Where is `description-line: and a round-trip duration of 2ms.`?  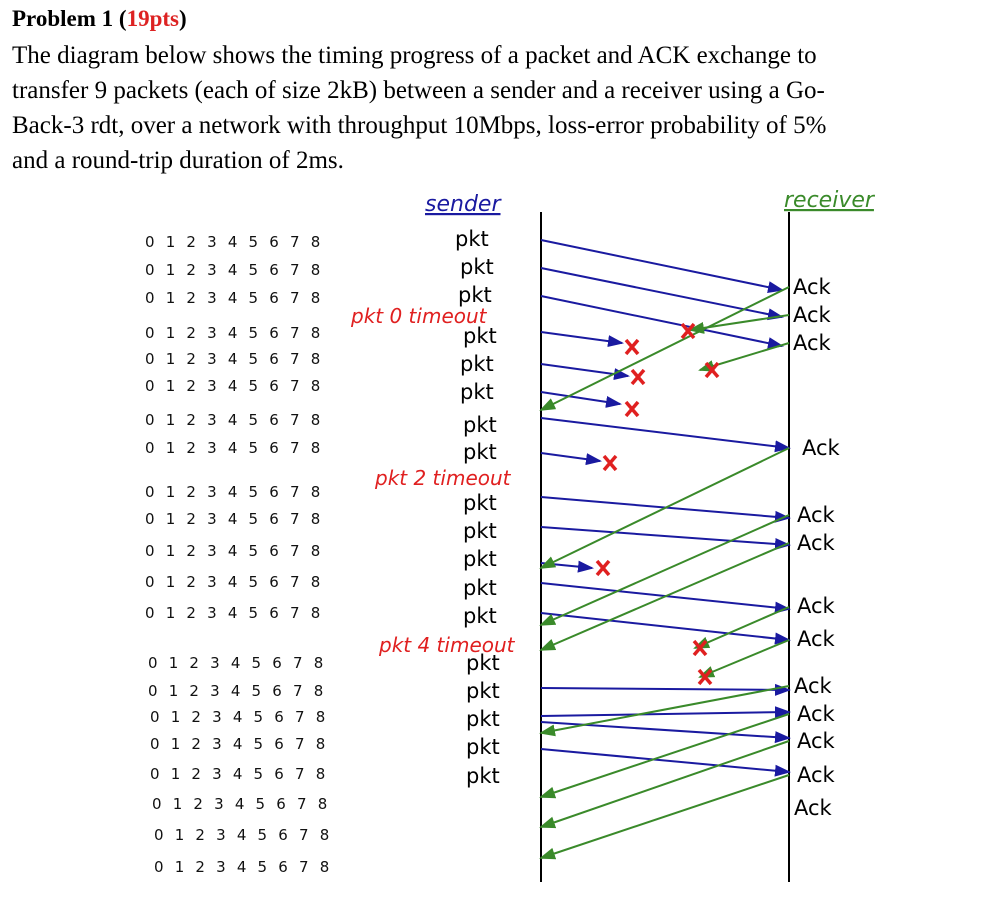 description-line: and a round-trip duration of 2ms. is located at coordinates (178, 160).